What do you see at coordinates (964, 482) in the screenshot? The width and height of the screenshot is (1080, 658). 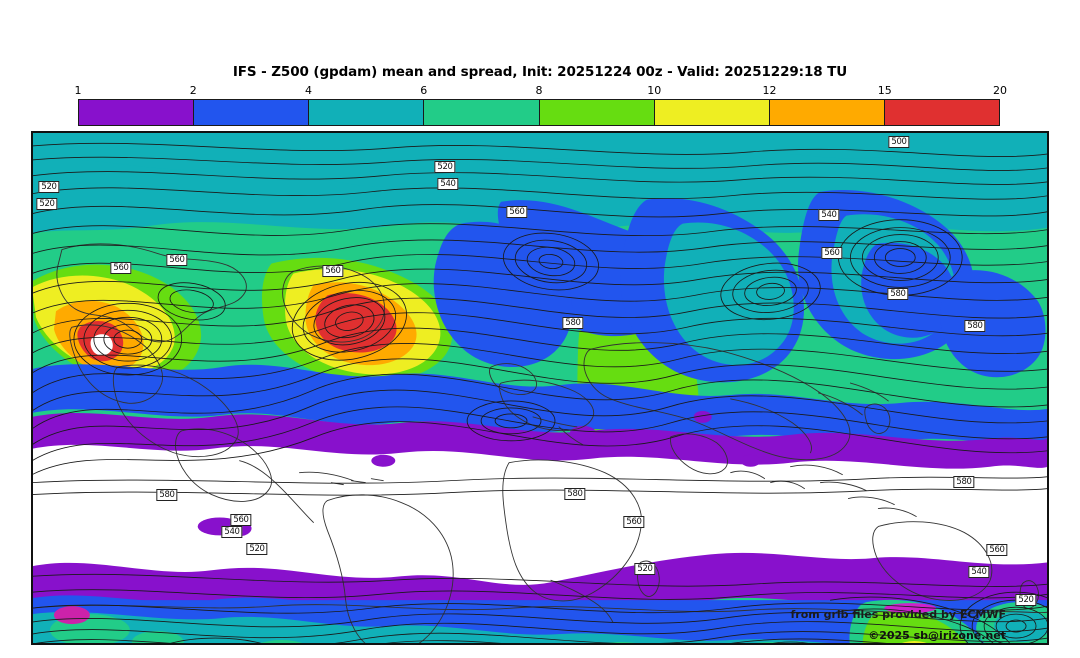 I see `contour-label-580-16: 580` at bounding box center [964, 482].